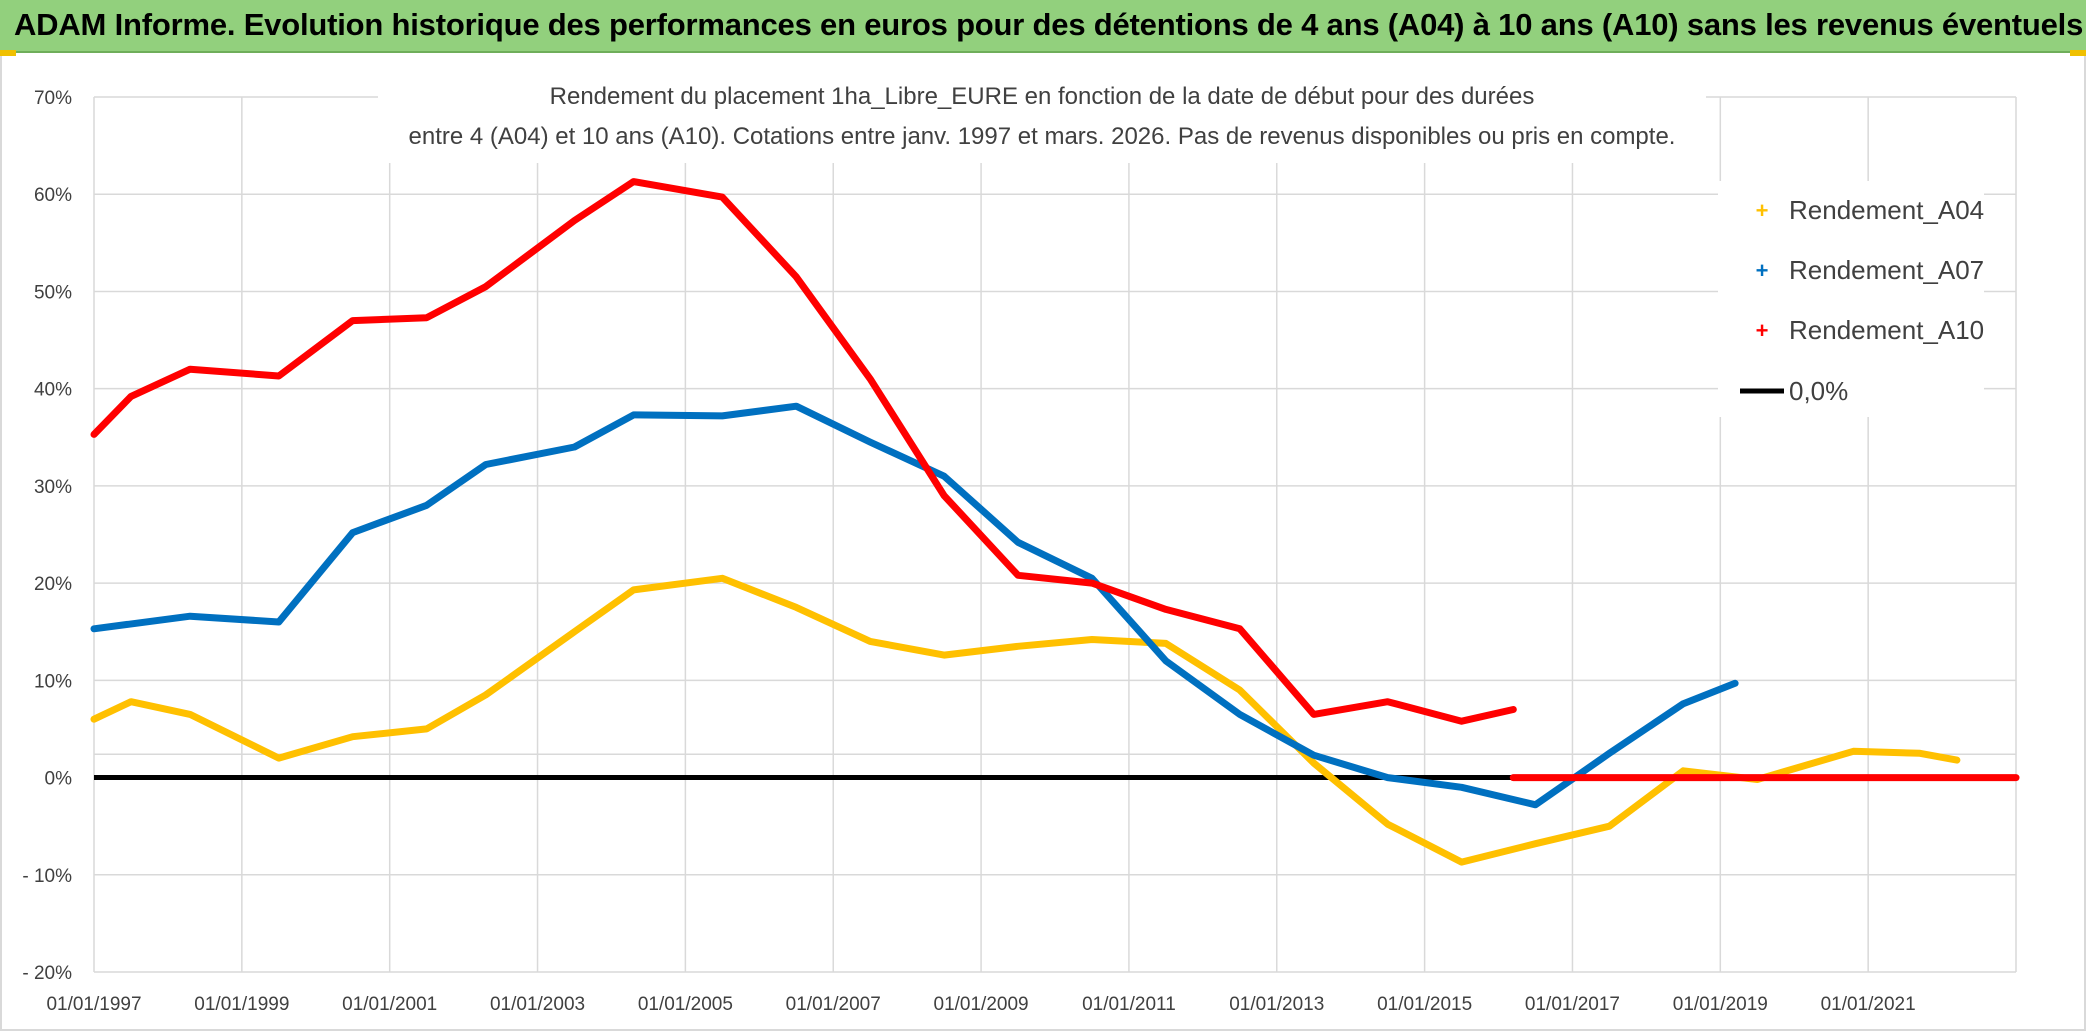 The width and height of the screenshot is (2086, 1031). Describe the element at coordinates (1762, 210) in the screenshot. I see `legend-marker-a04: +` at that location.